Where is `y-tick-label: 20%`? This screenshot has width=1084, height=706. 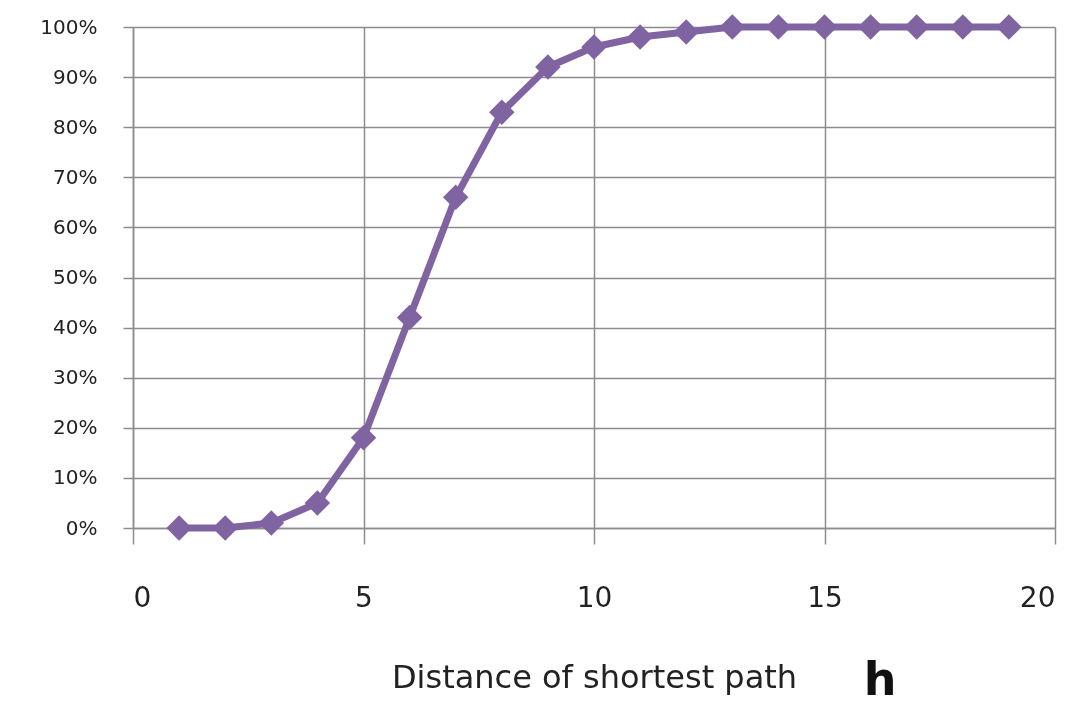 y-tick-label: 20% is located at coordinates (75, 427).